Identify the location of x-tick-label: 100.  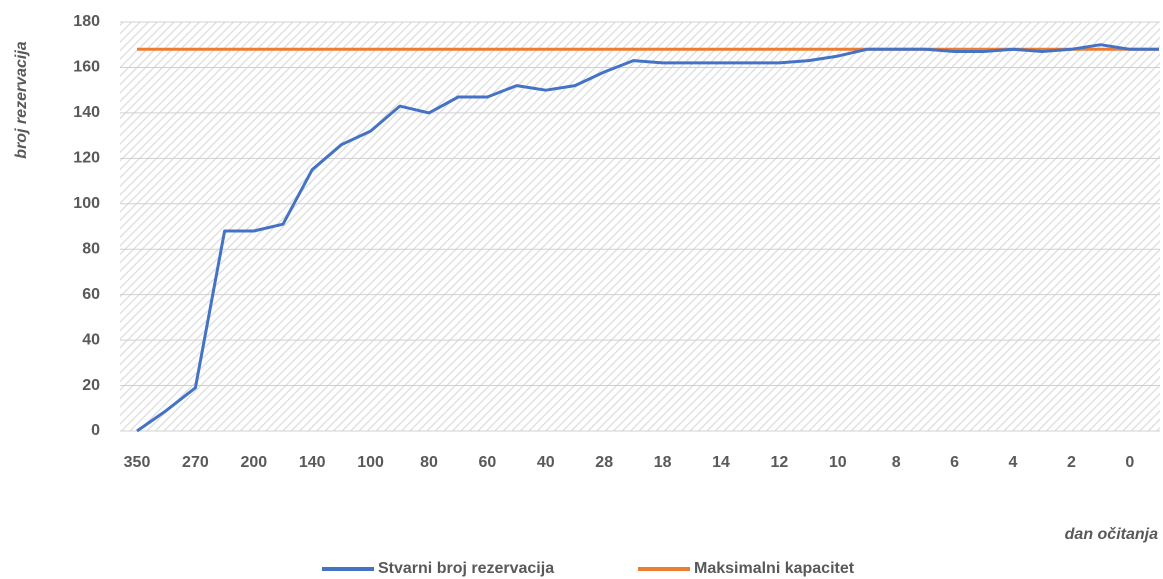
(370, 462).